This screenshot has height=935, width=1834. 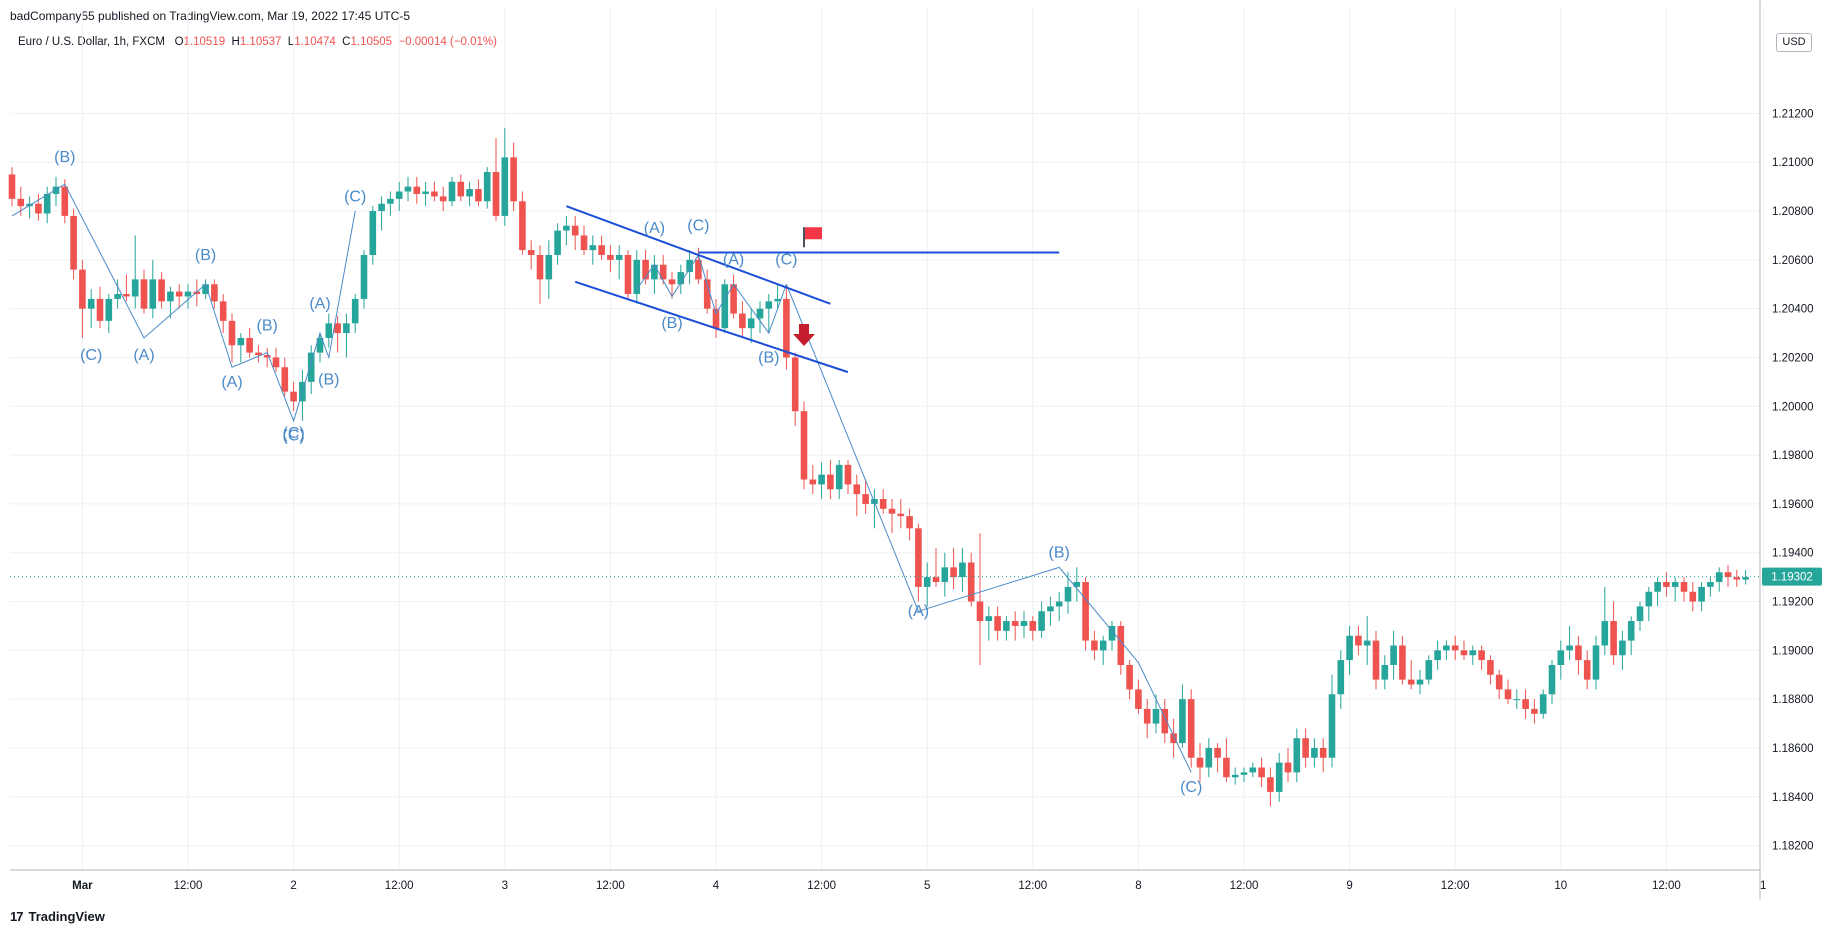 I want to click on channel-lower-line, so click(x=711, y=327).